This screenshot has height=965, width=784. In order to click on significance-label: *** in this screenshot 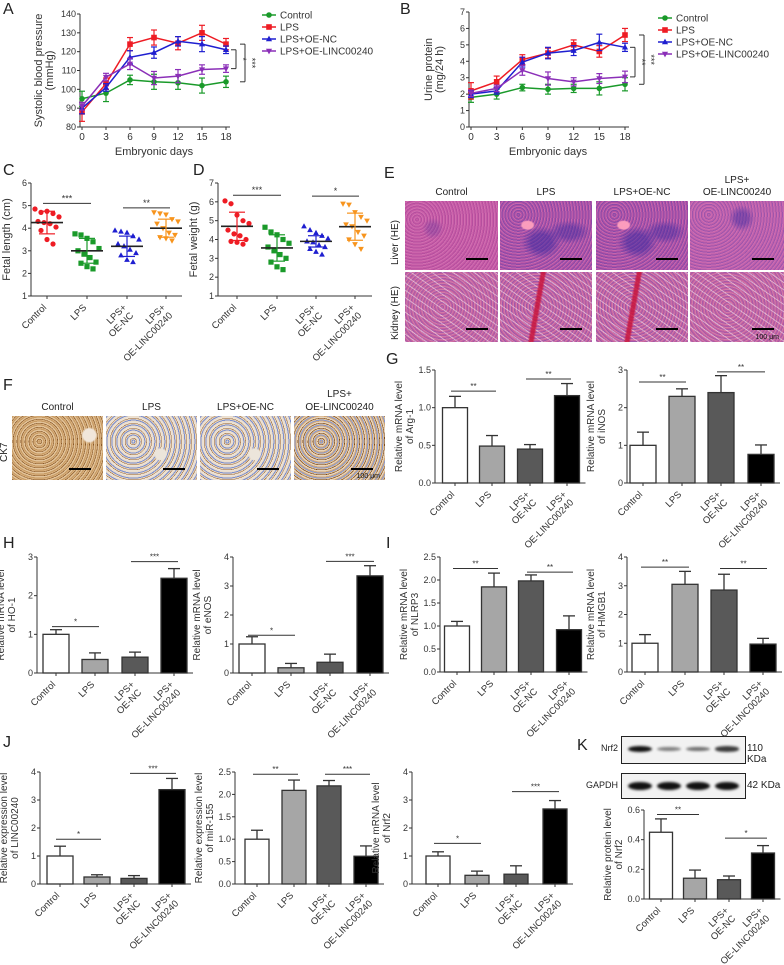, I will do `click(349, 556)`.